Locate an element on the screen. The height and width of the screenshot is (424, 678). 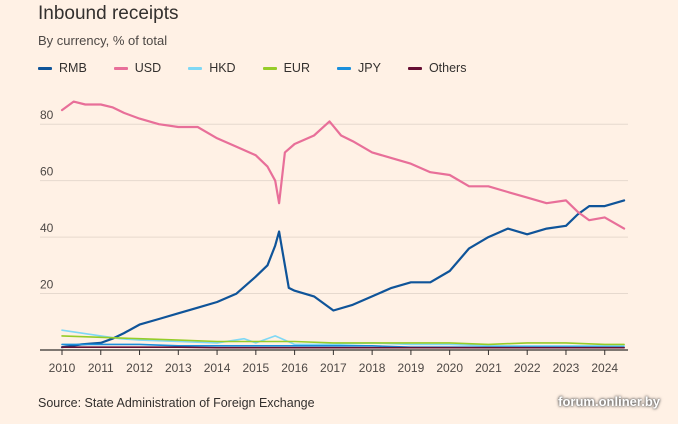
legend-item-eur: EUR is located at coordinates (286, 68).